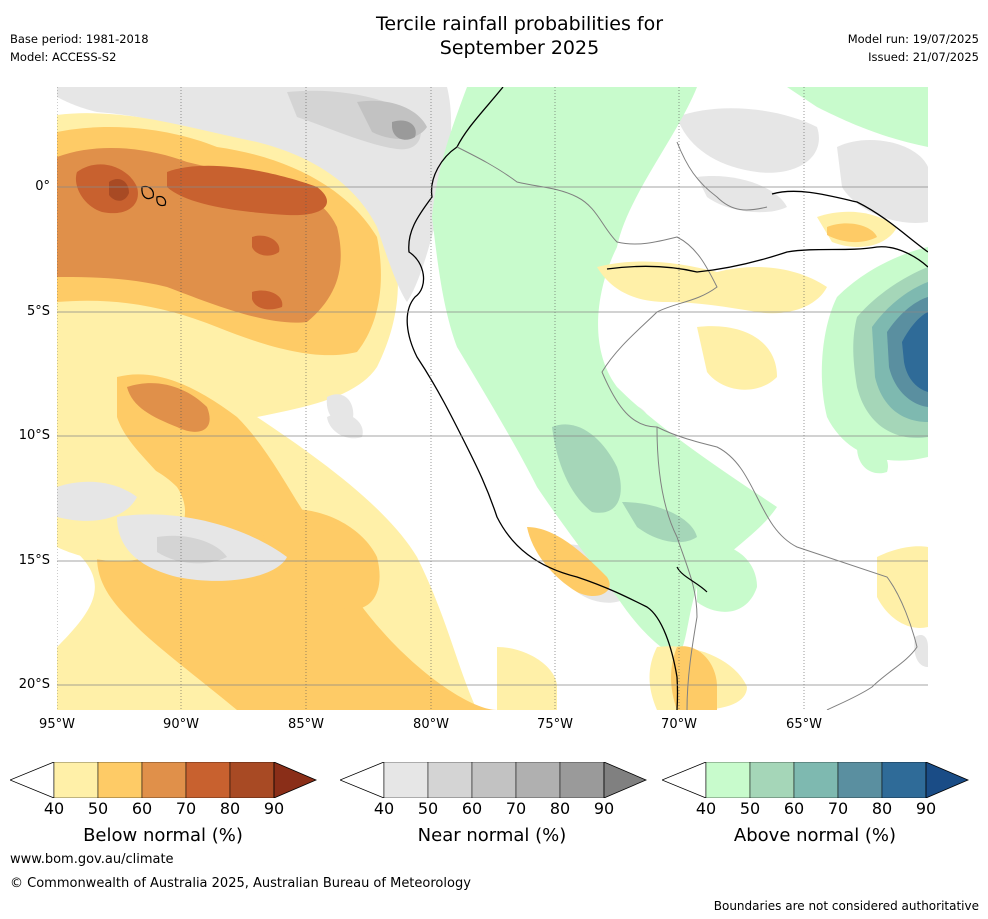 The width and height of the screenshot is (988, 919). I want to click on lat-label-5s: 5°S, so click(38, 311).